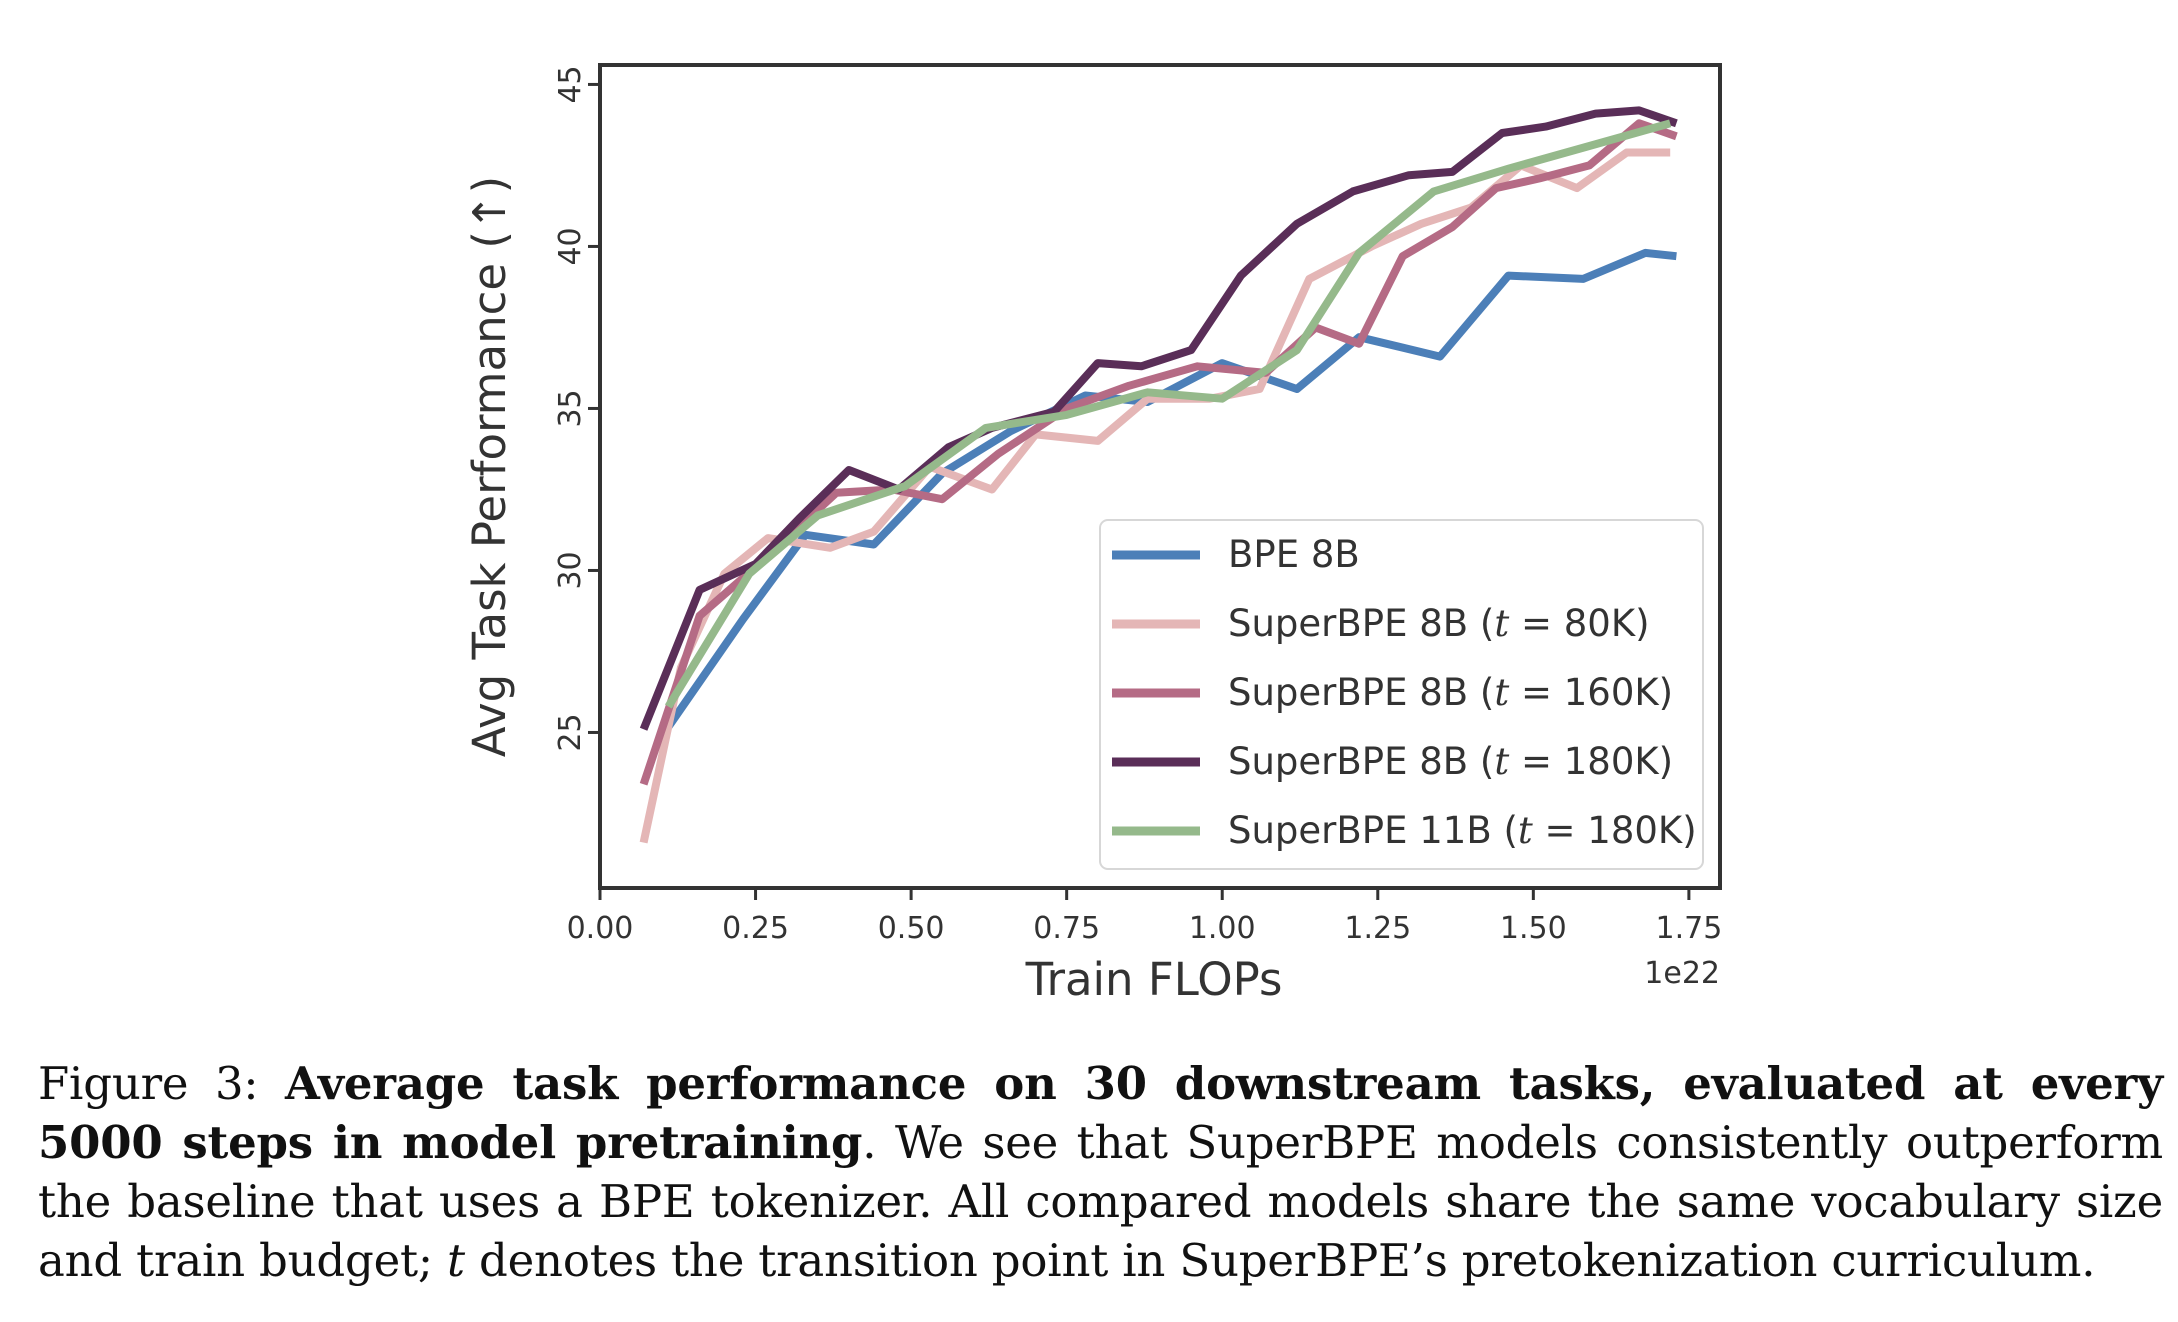 Image resolution: width=2178 pixels, height=1322 pixels. I want to click on x-axis-offset-label: 1e22, so click(1682, 973).